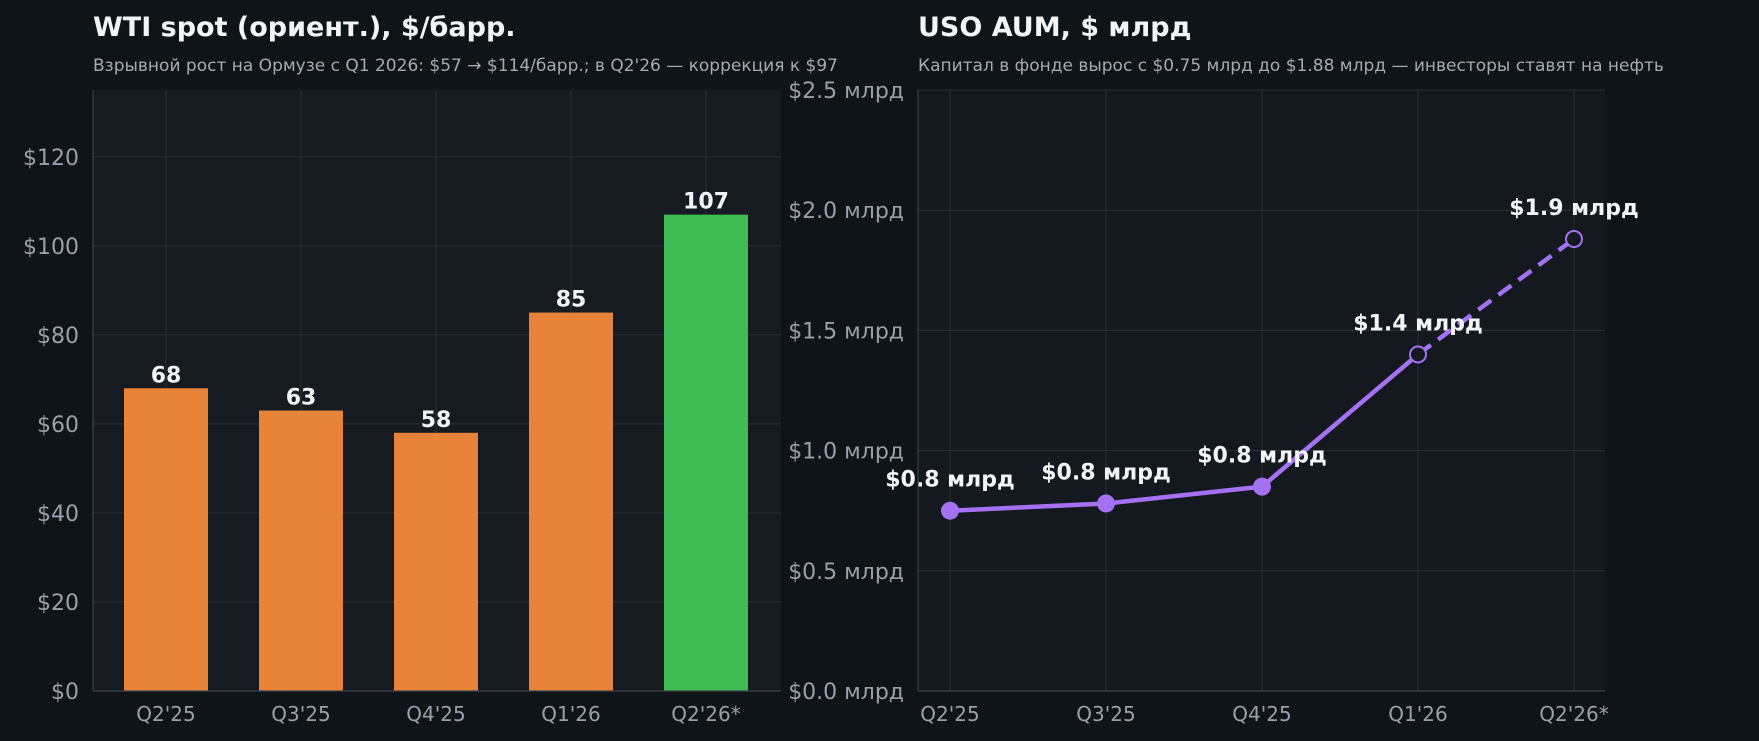 Image resolution: width=1759 pixels, height=741 pixels. I want to click on uso-y-tick-label: $0.0 млрд, so click(846, 692).